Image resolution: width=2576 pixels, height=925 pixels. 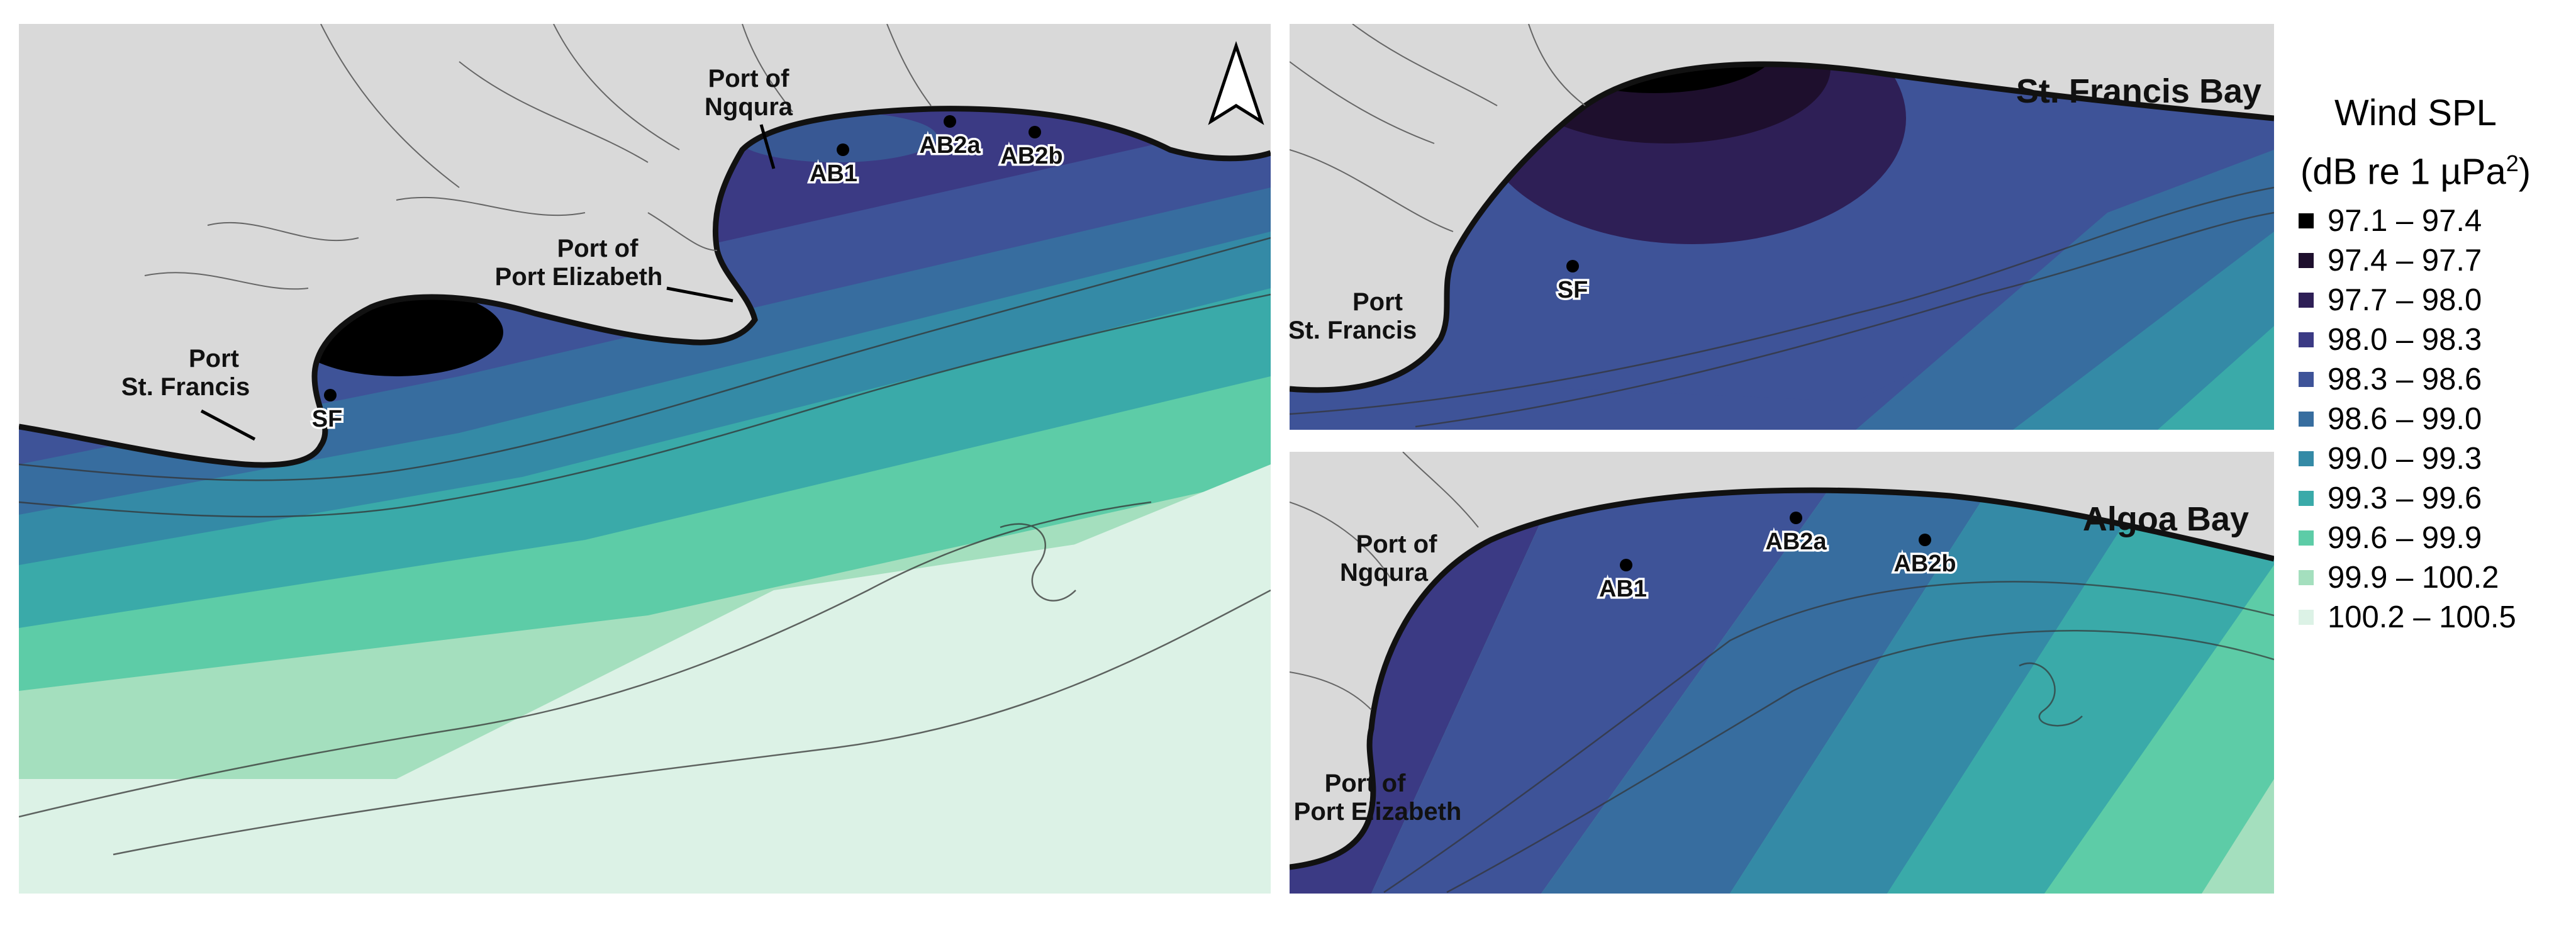 I want to click on legend-item: 98.3 – 98.6, so click(x=2428, y=381).